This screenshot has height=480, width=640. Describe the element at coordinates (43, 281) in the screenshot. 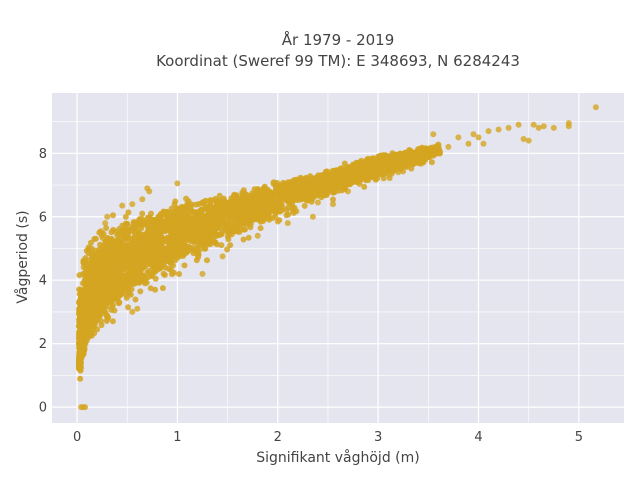

I see `y-axis-ticks: 0 2 4 6 8` at that location.